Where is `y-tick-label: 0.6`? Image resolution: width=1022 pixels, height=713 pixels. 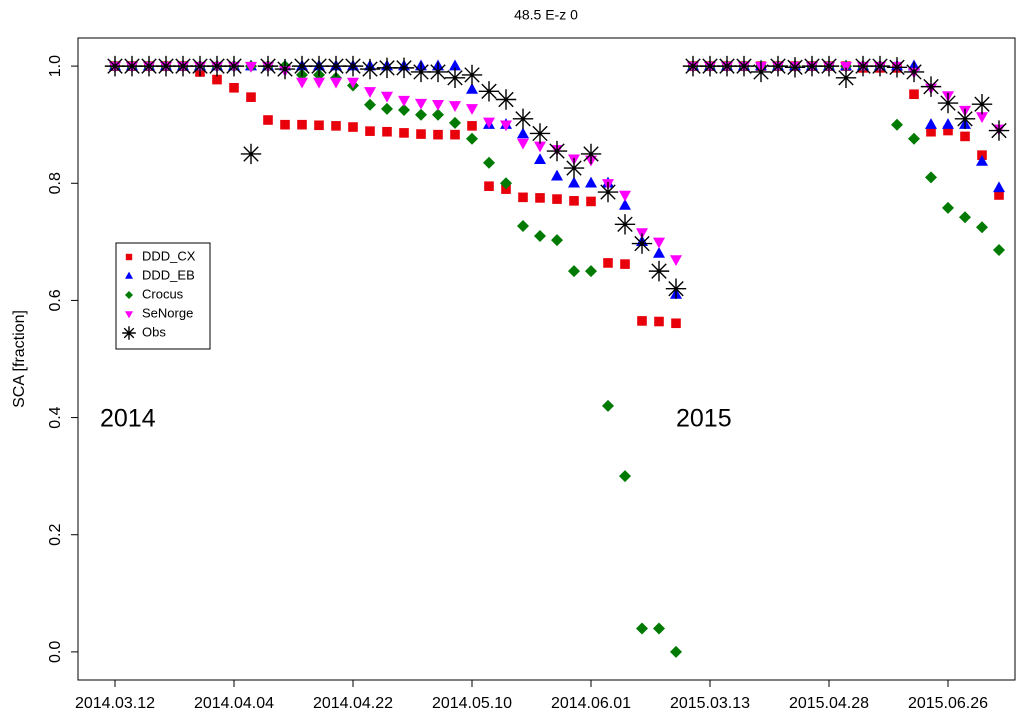 y-tick-label: 0.6 is located at coordinates (55, 300).